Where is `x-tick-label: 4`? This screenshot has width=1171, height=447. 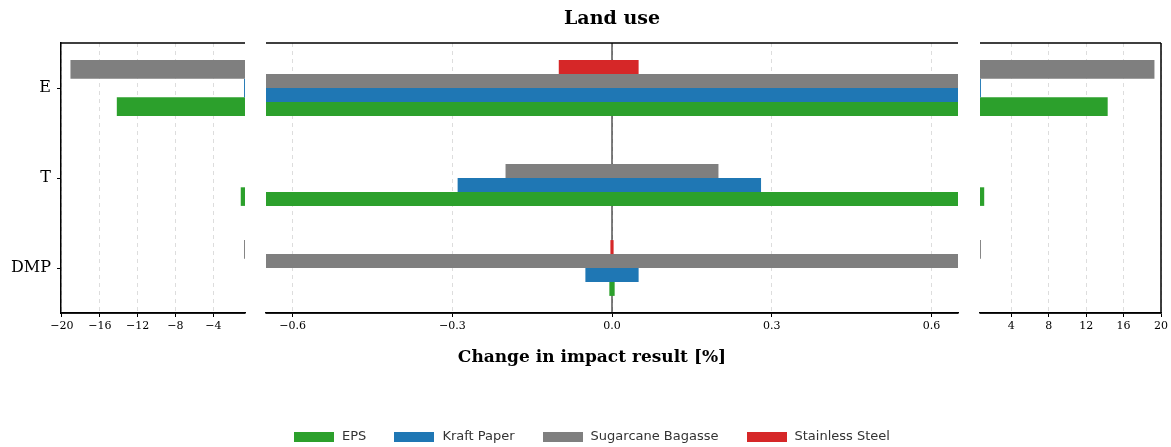 x-tick-label: 4 is located at coordinates (1011, 326).